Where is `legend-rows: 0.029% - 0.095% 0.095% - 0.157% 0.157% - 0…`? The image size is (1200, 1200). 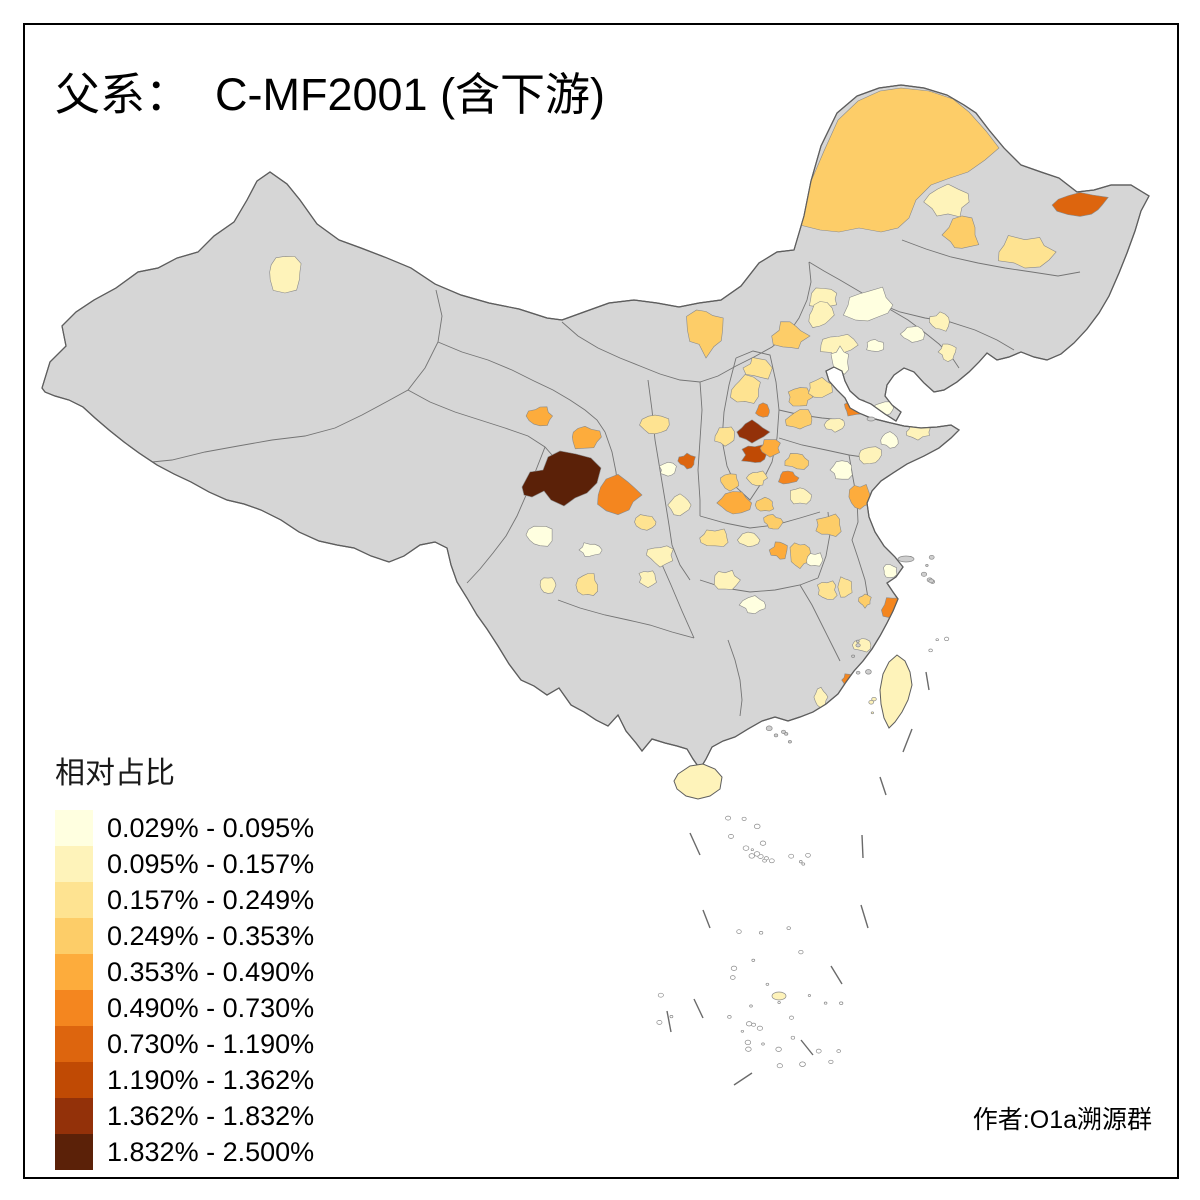 legend-rows: 0.029% - 0.095% 0.095% - 0.157% 0.157% - 0… is located at coordinates (184, 990).